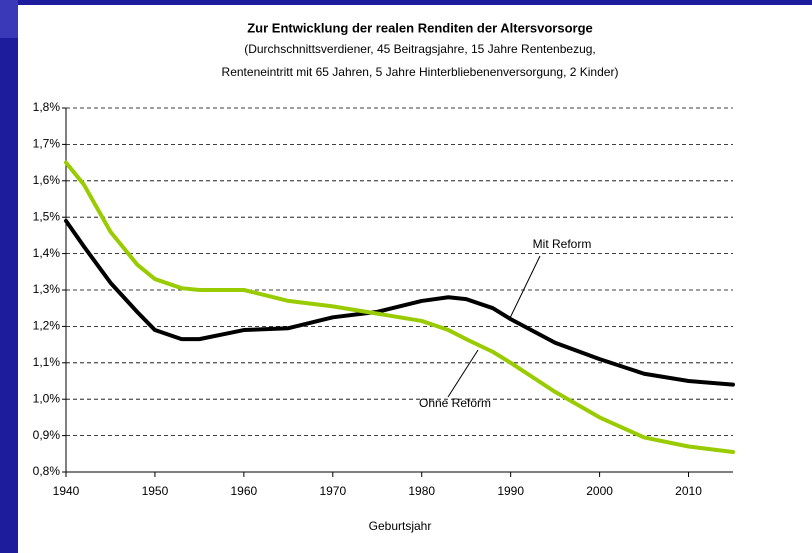 Image resolution: width=812 pixels, height=553 pixels. I want to click on x-tick-label: 2000, so click(599, 491).